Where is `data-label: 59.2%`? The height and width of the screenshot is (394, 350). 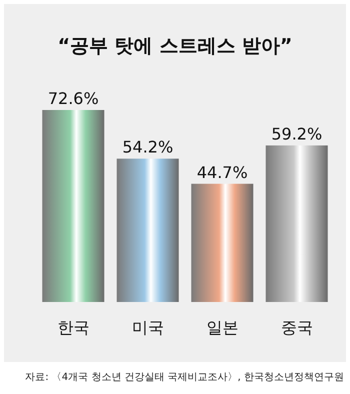
data-label: 59.2% is located at coordinates (296, 134).